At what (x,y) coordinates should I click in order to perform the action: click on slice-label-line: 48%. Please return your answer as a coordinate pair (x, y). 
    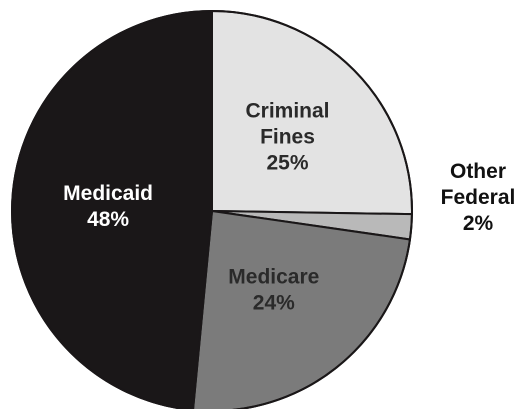
    Looking at the image, I should click on (108, 219).